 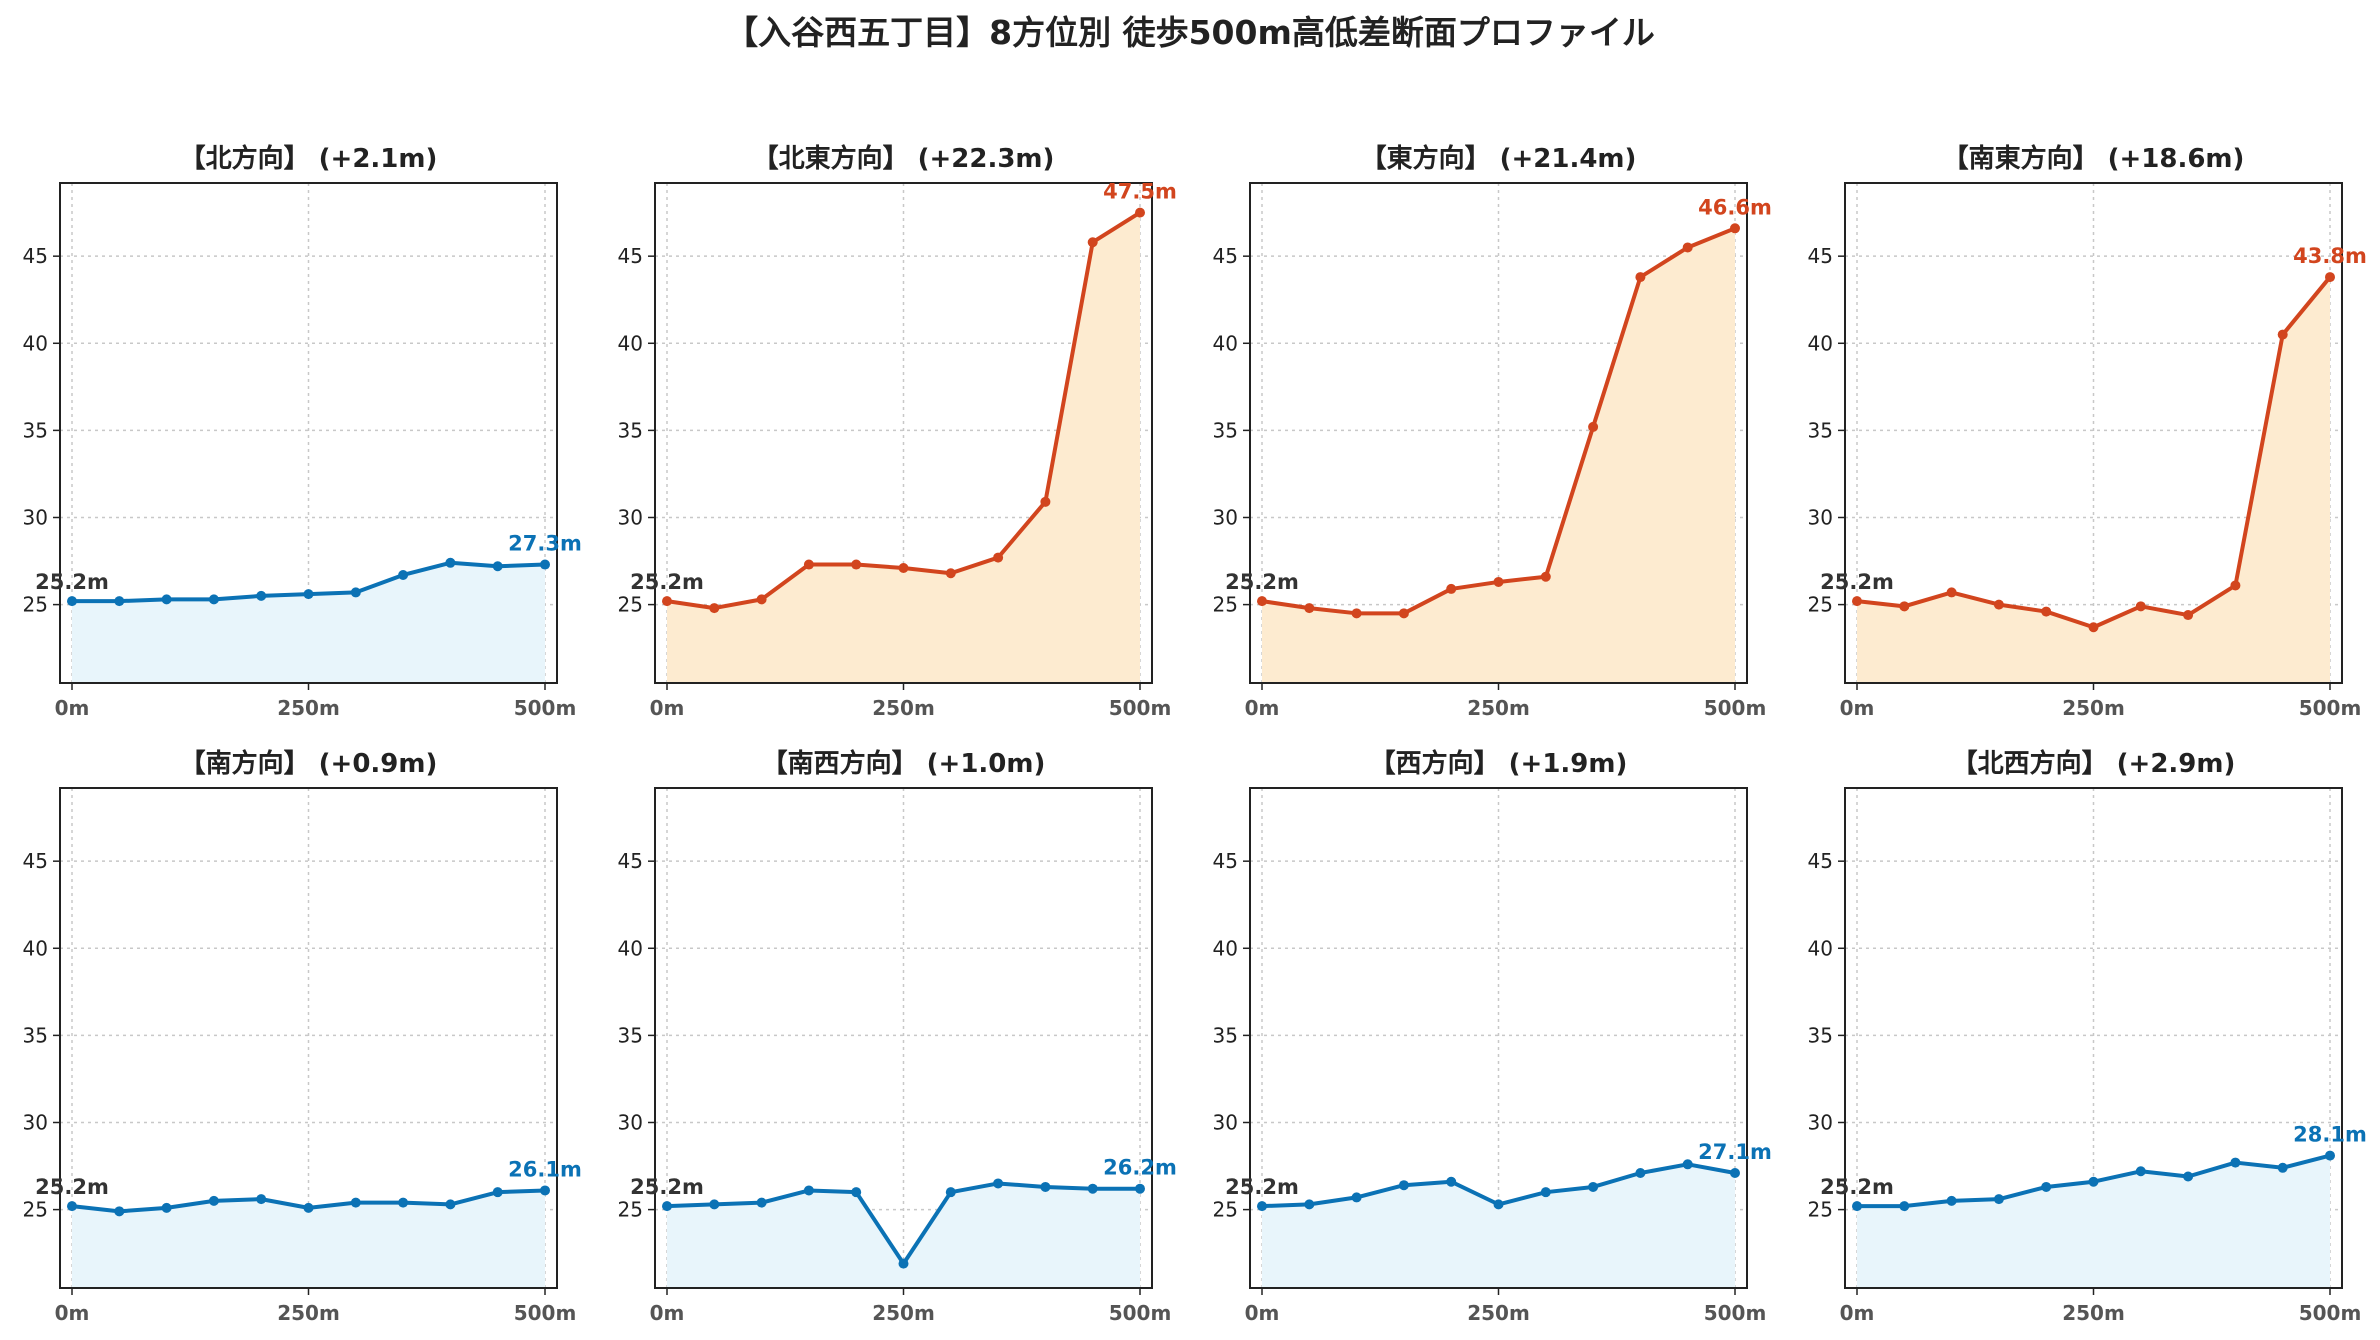 I want to click on end-elevation-label: 43.8m, so click(x=2330, y=256).